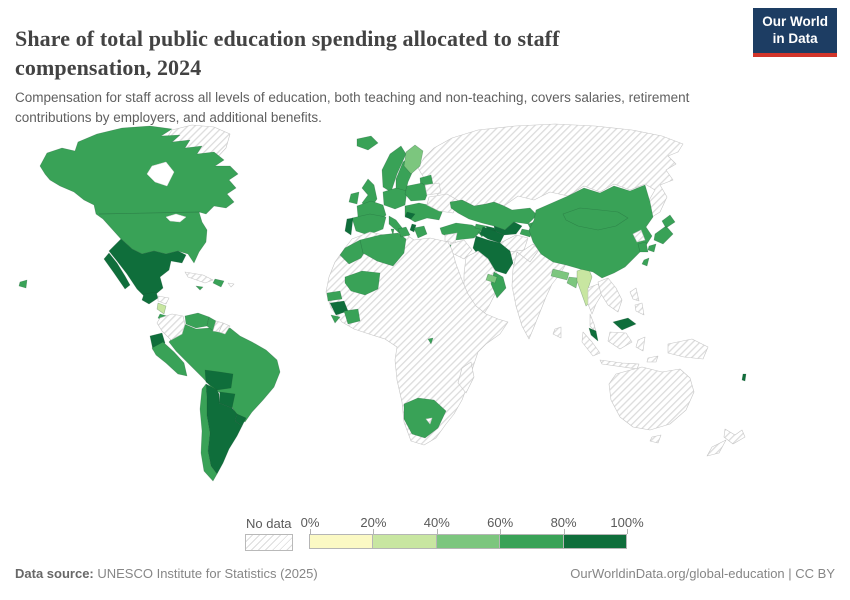  I want to click on region-colombia, so click(171, 327).